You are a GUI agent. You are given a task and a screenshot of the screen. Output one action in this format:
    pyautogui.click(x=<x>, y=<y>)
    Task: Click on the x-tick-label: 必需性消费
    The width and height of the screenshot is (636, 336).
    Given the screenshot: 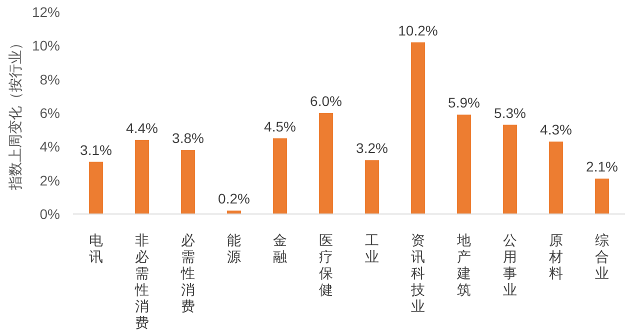 What is the action you would take?
    pyautogui.click(x=187, y=273)
    